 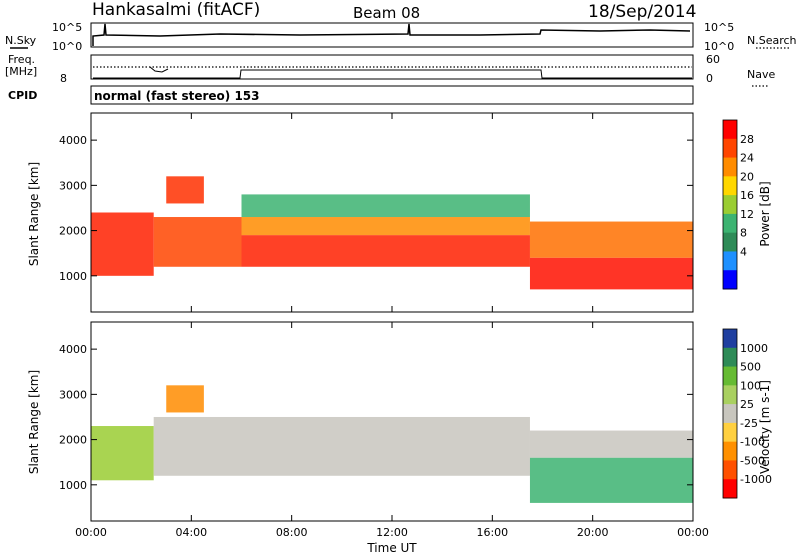 What do you see at coordinates (34, 214) in the screenshot?
I see `power-ylabel: Slant Range [km]` at bounding box center [34, 214].